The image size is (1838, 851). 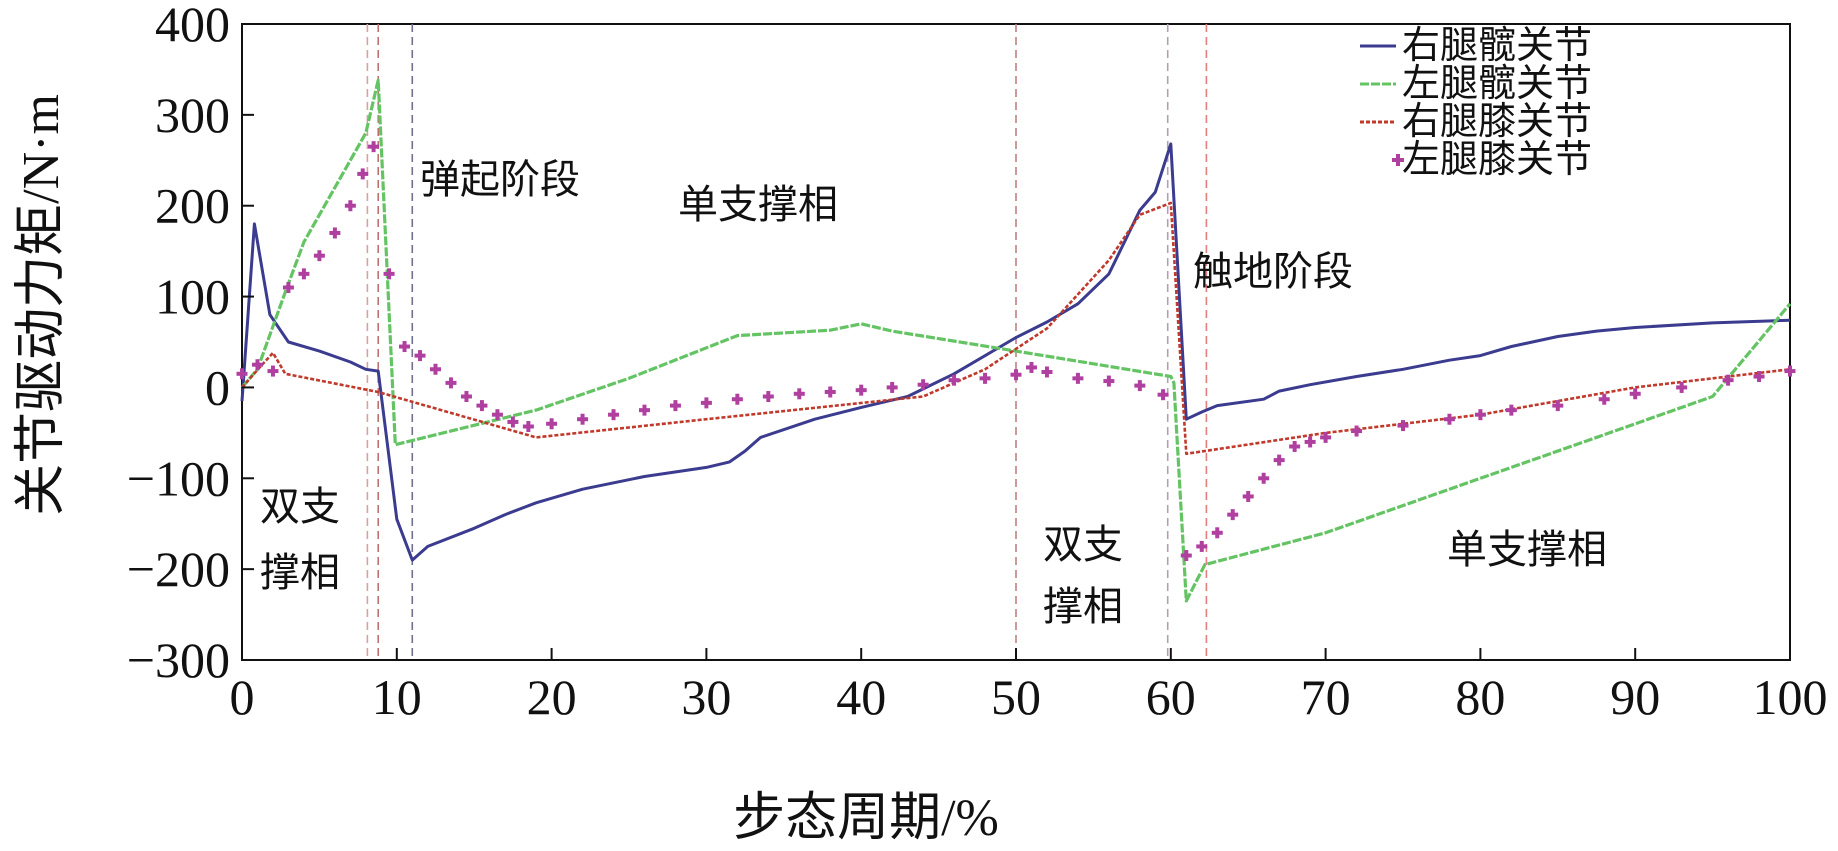 I want to click on legend-label: 右腿髋关节, so click(x=1497, y=46).